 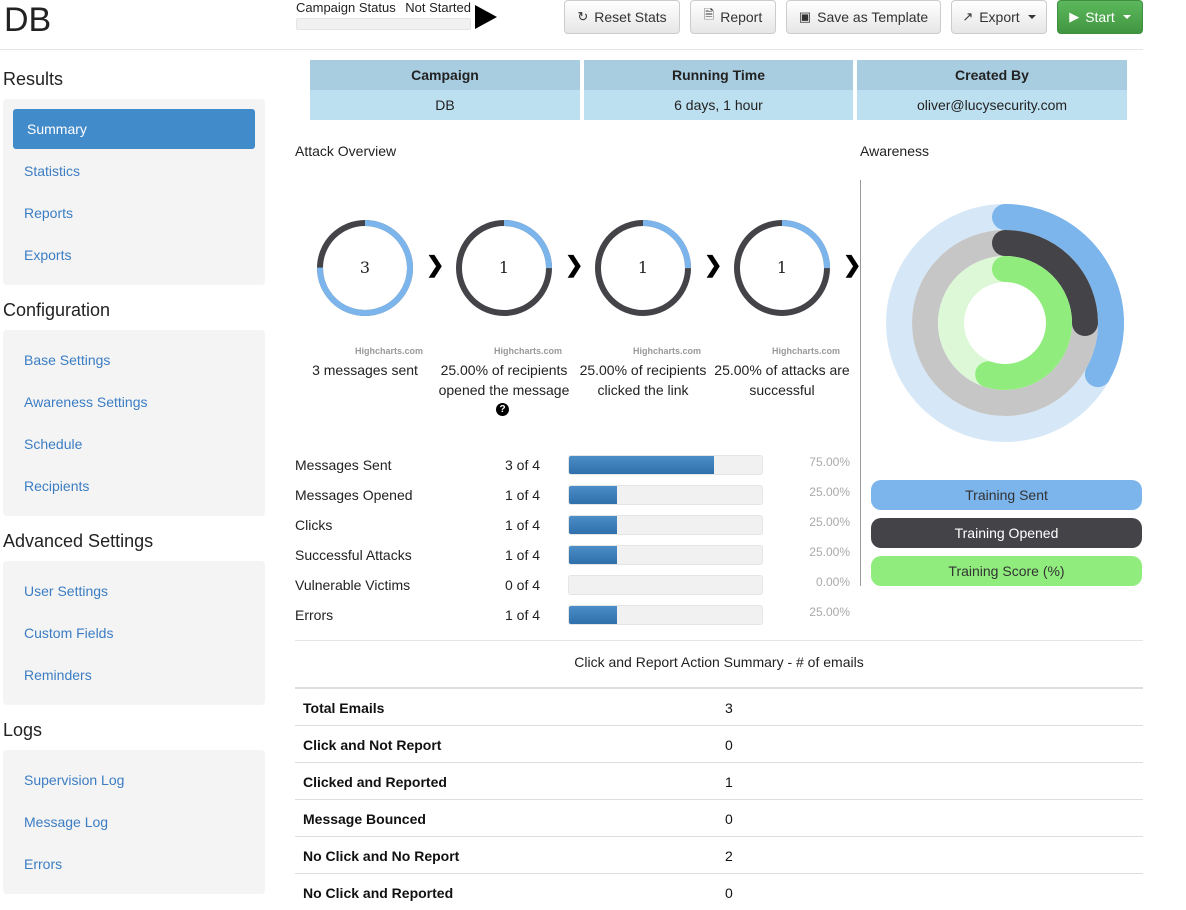 What do you see at coordinates (502, 409) in the screenshot?
I see `help-icon: ?` at bounding box center [502, 409].